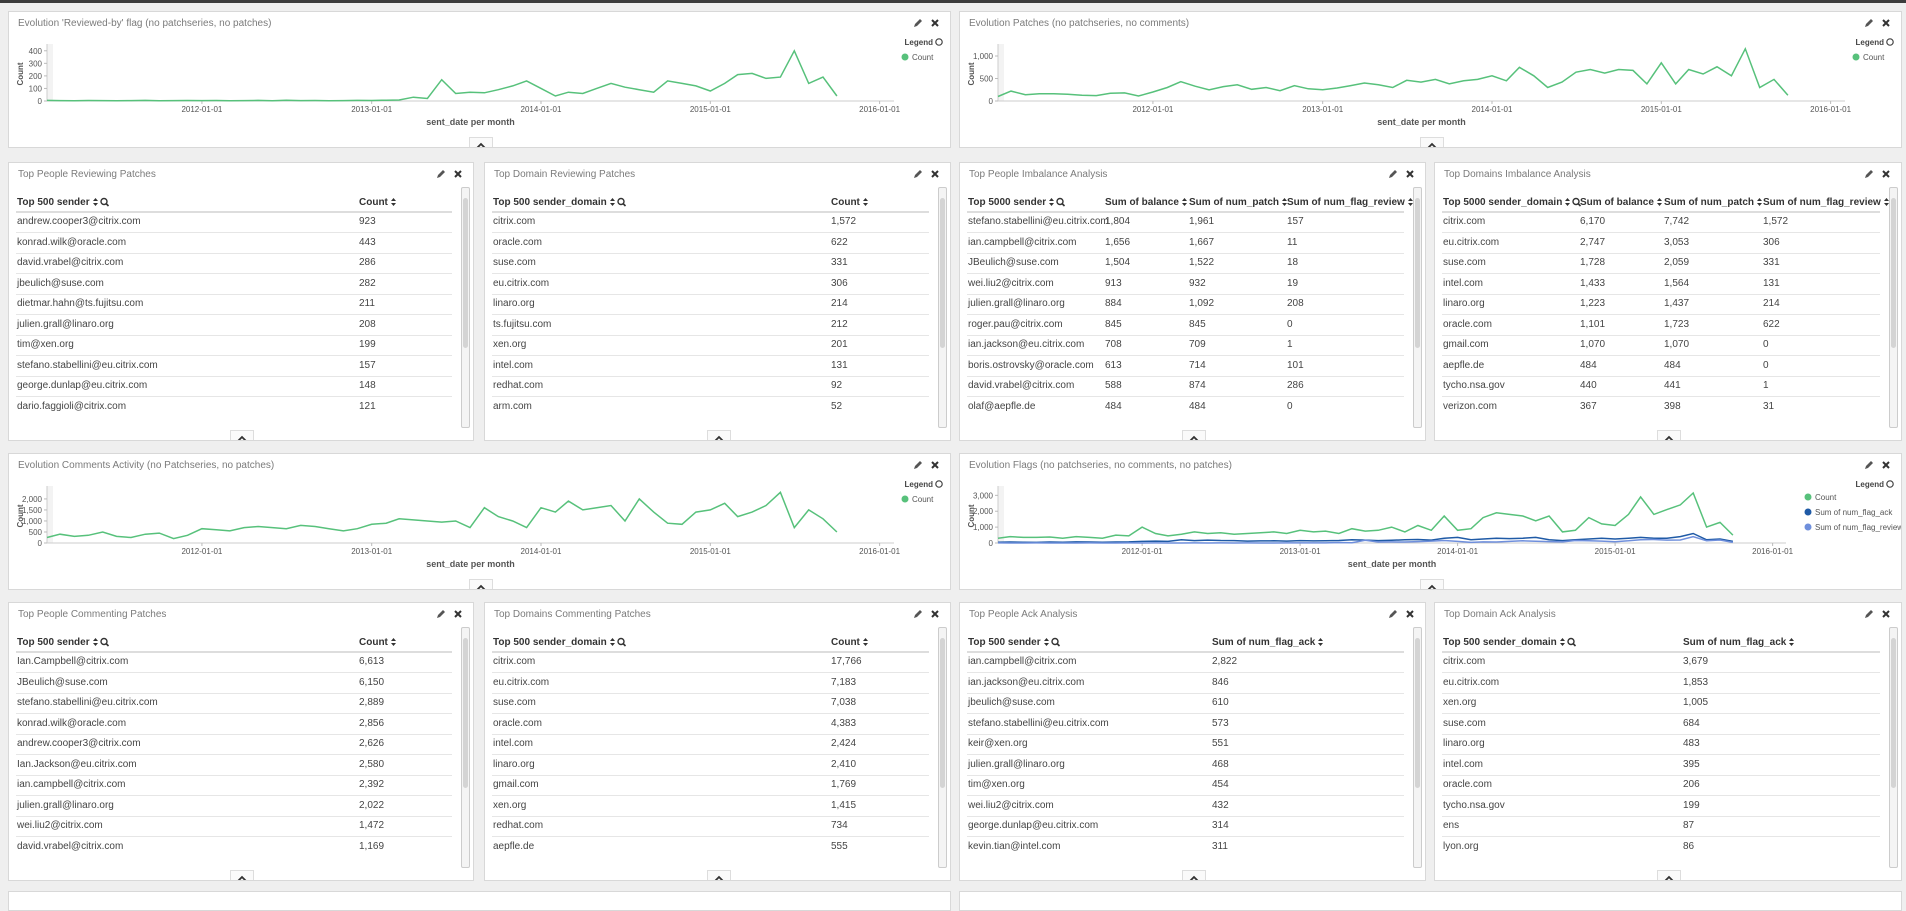 The image size is (1906, 911). I want to click on legend-entry: Sum of num_flag_ack, so click(1849, 512).